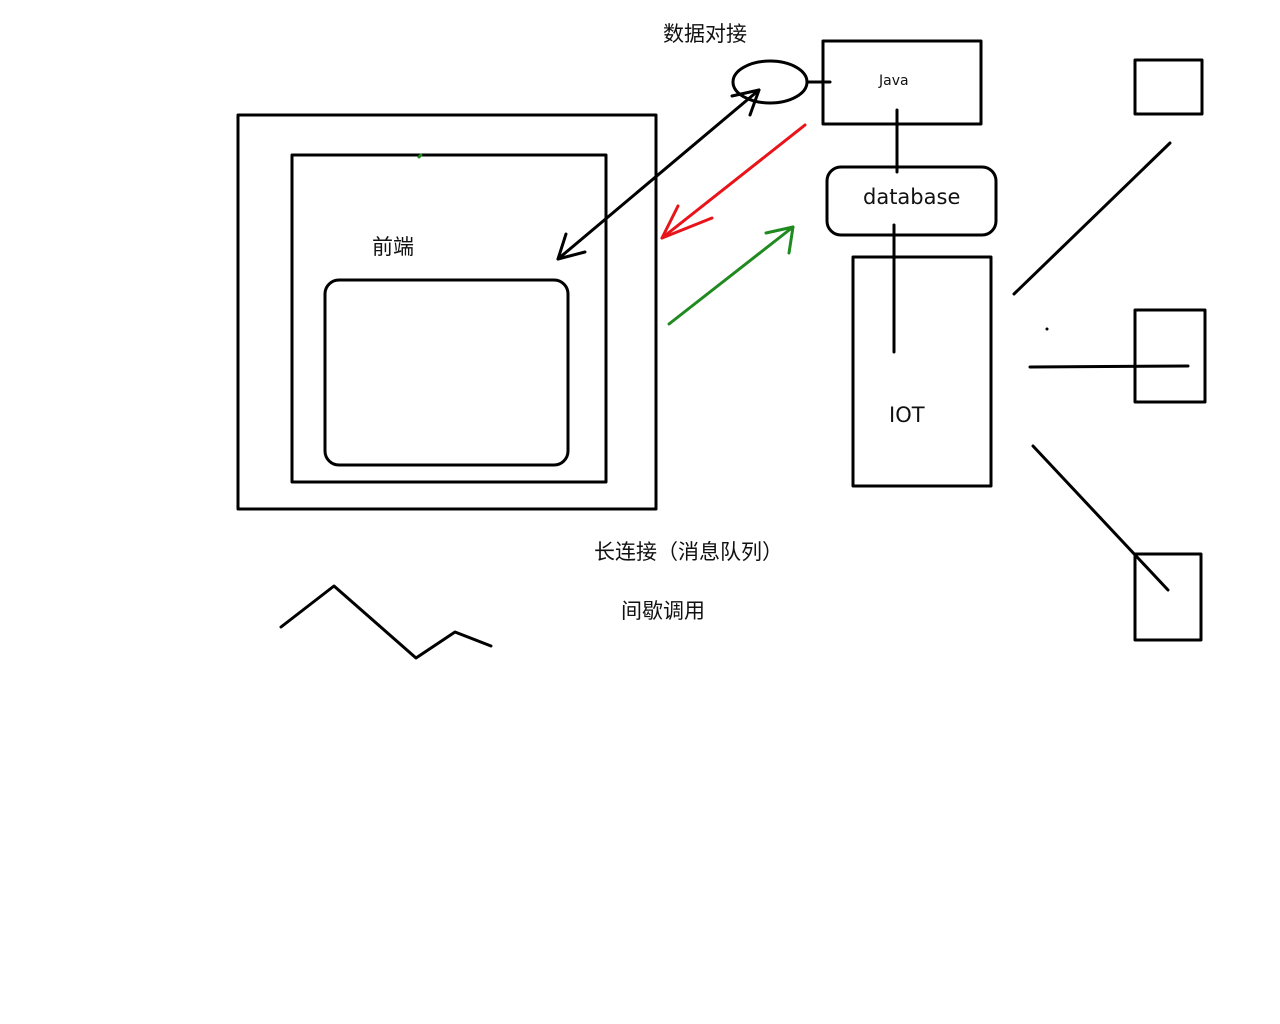  Describe the element at coordinates (420, 156) in the screenshot. I see `green-tick-mark` at that location.